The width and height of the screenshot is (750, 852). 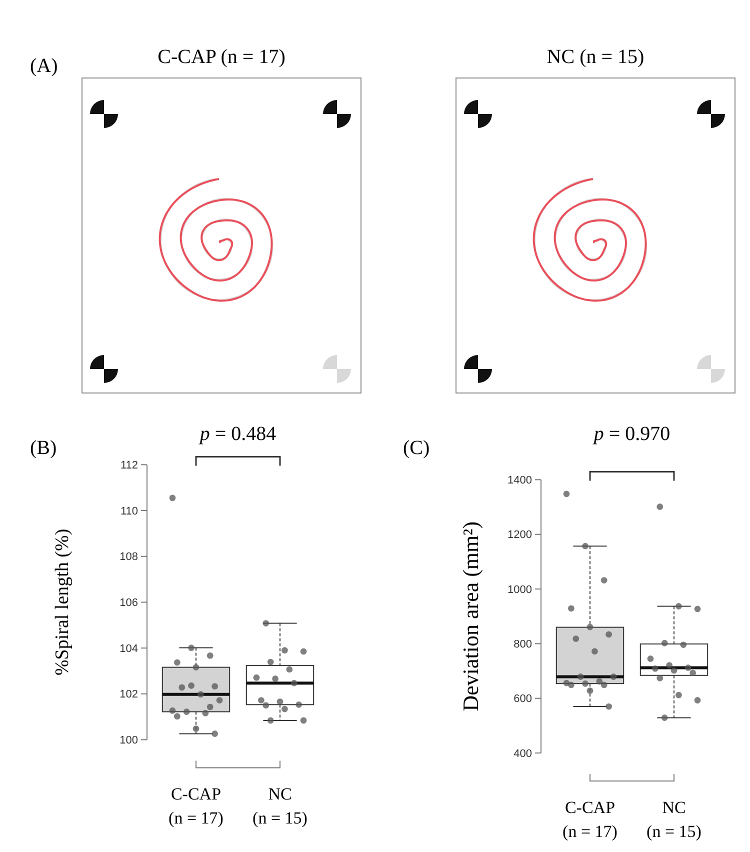 I want to click on y-tick-label: 1400, so click(x=520, y=480).